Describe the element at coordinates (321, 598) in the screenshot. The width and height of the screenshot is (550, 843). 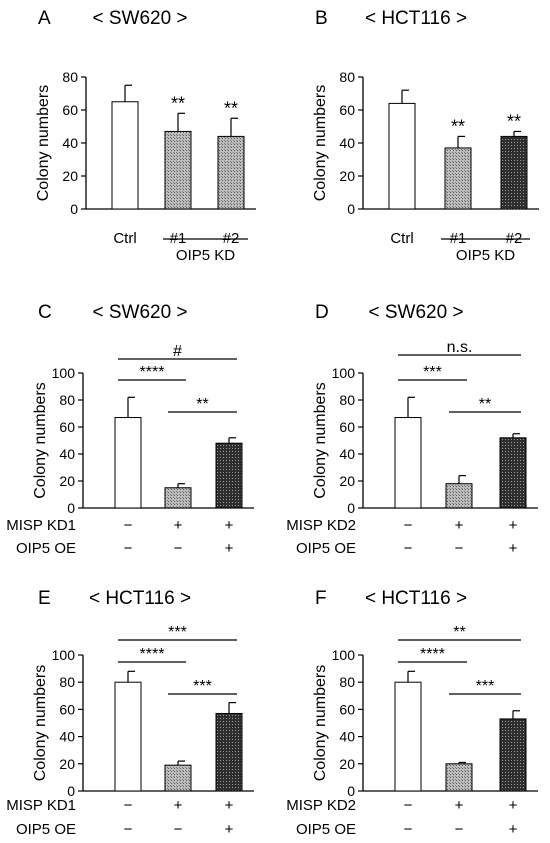
I see `panel-letter: F` at that location.